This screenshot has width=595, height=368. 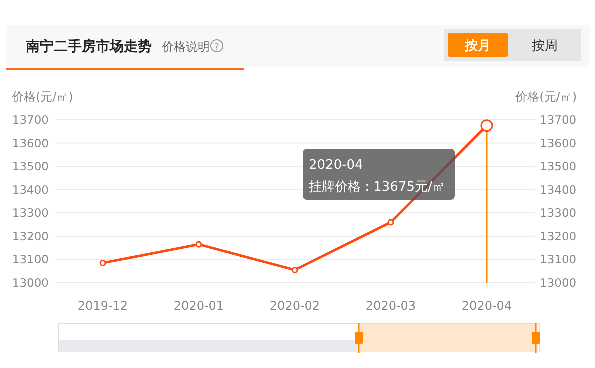 What do you see at coordinates (30, 213) in the screenshot?
I see `y-tick-label: 13300` at bounding box center [30, 213].